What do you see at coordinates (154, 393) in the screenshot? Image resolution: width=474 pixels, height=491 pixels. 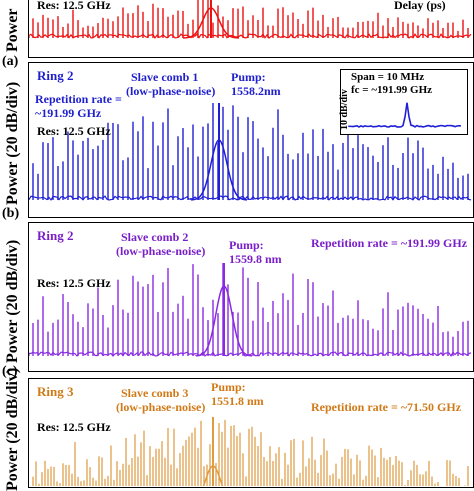 I see `panel-d-slave: Slave comb 3` at bounding box center [154, 393].